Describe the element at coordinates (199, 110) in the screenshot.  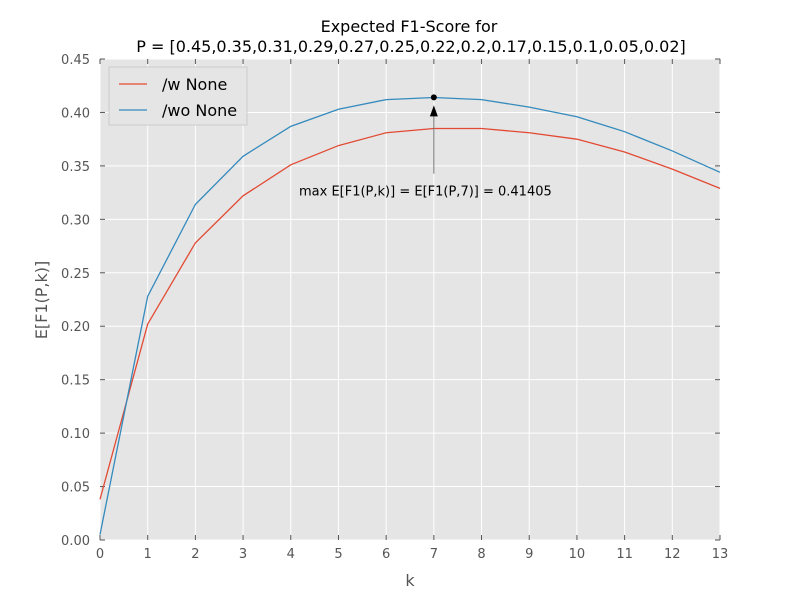
I see `legend-label-wo-none: /wo None` at that location.